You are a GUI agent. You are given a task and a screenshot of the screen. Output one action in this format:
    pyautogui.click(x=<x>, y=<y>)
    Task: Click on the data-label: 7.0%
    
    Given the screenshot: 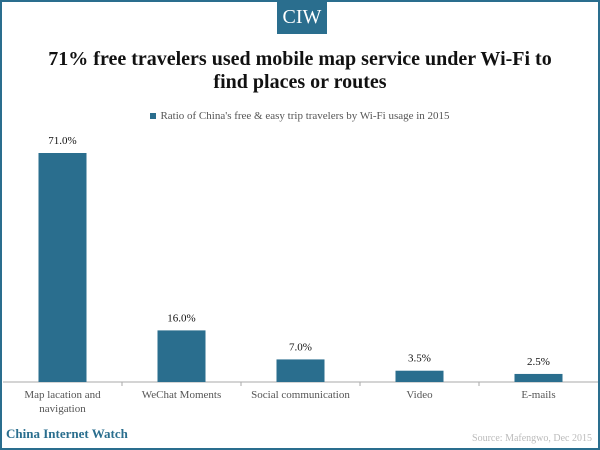 What is the action you would take?
    pyautogui.click(x=300, y=347)
    